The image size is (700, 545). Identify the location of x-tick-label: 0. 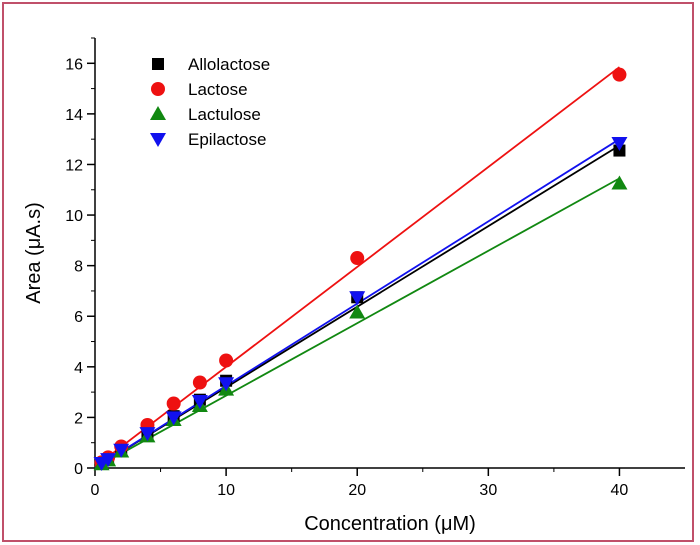
(95, 490).